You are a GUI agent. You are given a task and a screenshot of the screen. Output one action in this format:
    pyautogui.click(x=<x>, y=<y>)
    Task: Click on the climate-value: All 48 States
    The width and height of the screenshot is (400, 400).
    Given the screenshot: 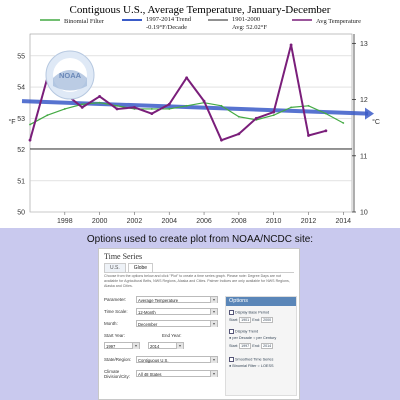 What is the action you would take?
    pyautogui.click(x=150, y=374)
    